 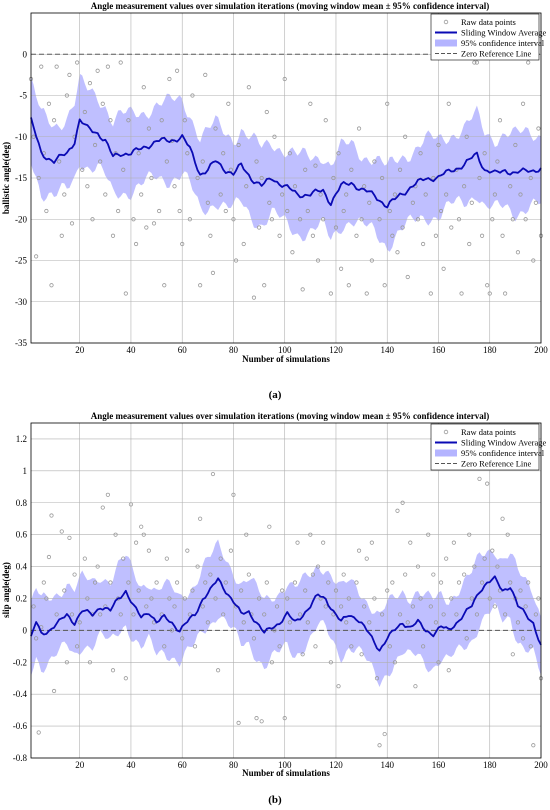 I want to click on a-sliding-window-average-line, so click(x=286, y=163).